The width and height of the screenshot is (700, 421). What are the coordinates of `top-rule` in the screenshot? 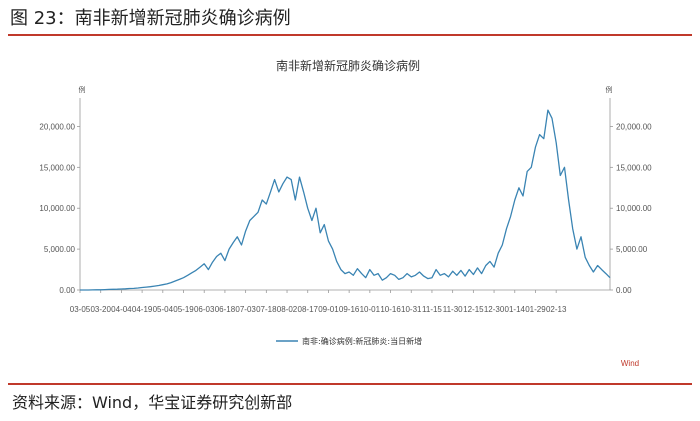 It's located at (350, 35).